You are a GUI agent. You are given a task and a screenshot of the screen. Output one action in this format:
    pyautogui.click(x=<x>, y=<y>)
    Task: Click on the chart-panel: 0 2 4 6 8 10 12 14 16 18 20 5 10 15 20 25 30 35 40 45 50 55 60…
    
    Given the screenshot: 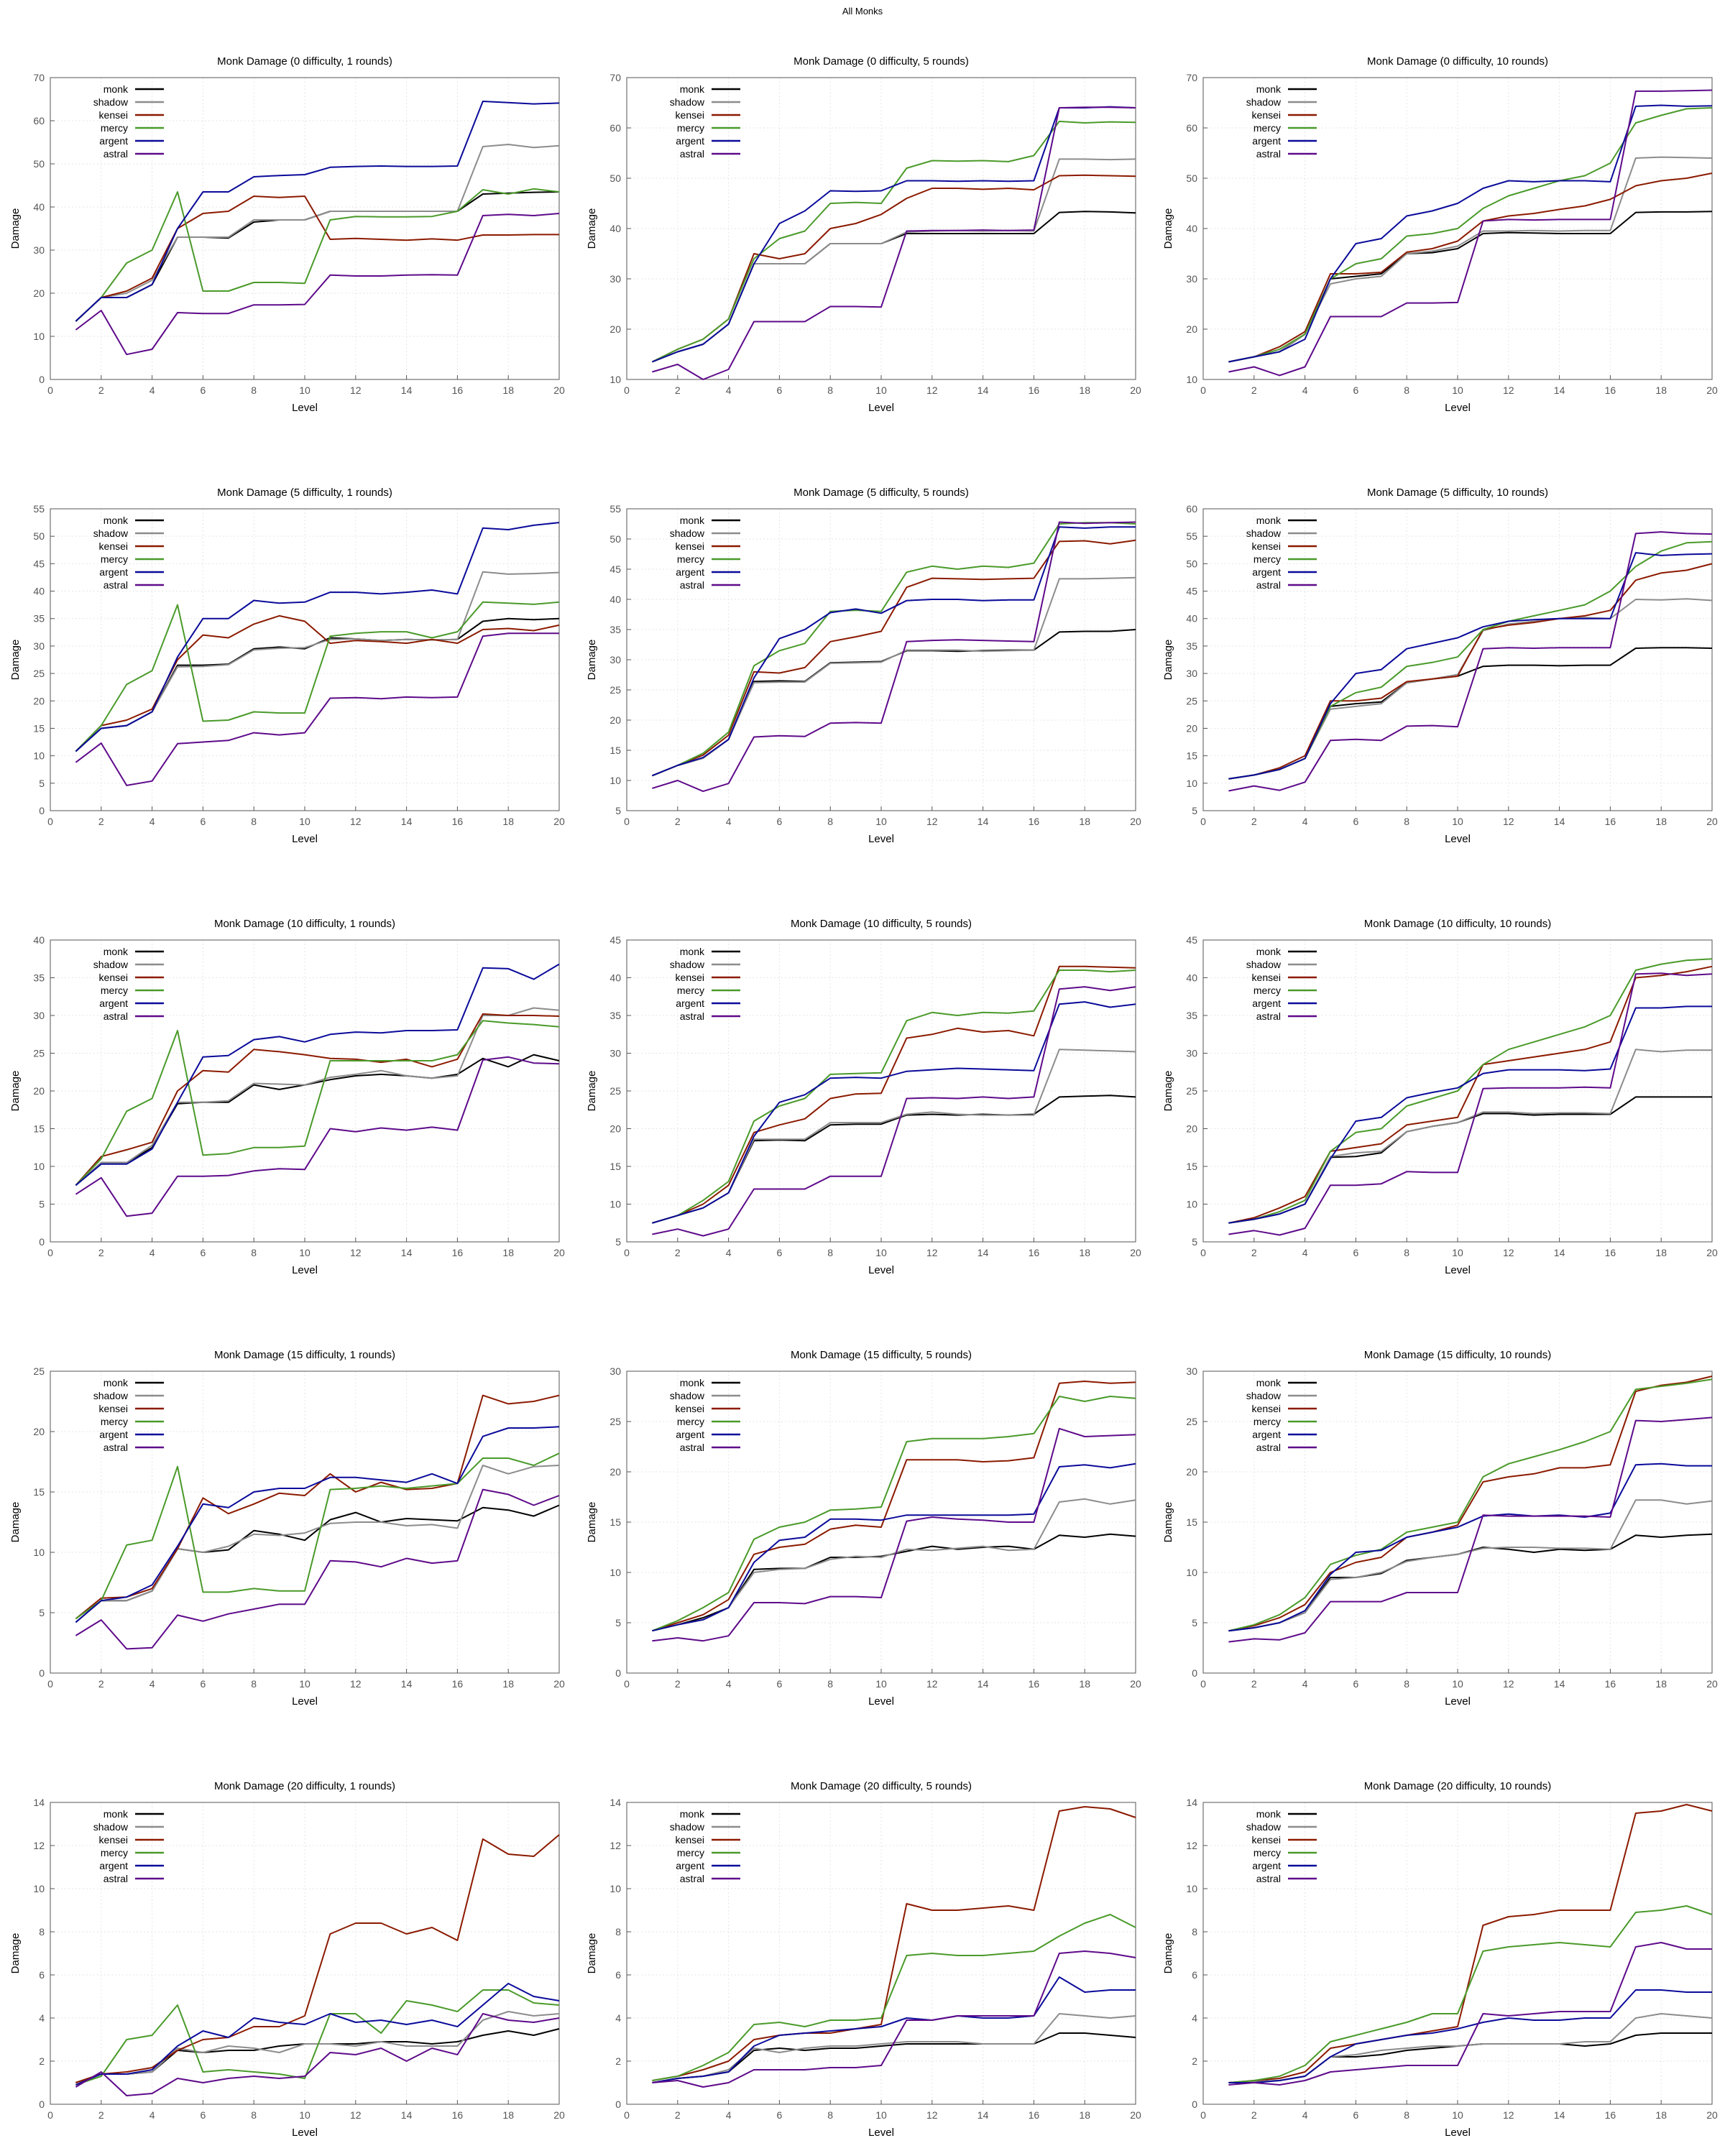 What is the action you would take?
    pyautogui.click(x=1440, y=666)
    